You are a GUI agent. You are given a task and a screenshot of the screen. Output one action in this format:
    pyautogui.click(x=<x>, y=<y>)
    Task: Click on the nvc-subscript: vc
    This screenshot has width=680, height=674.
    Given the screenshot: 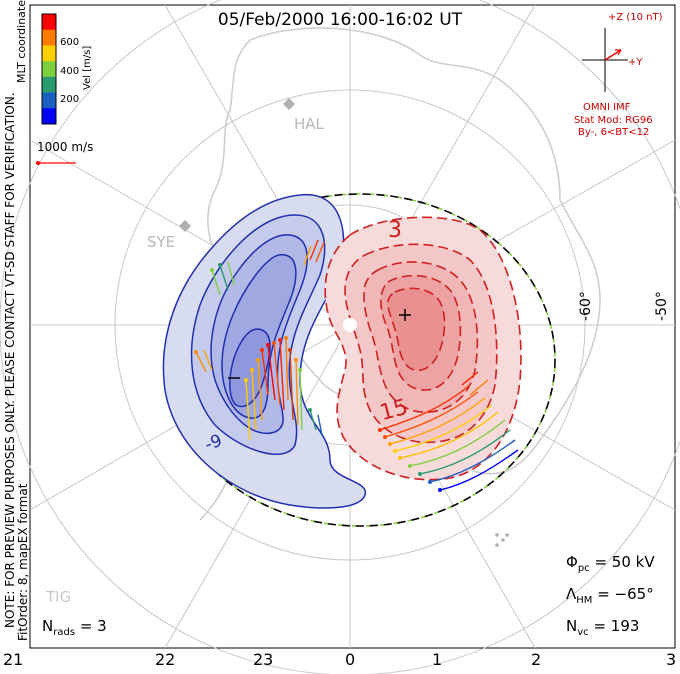 What is the action you would take?
    pyautogui.click(x=583, y=632)
    